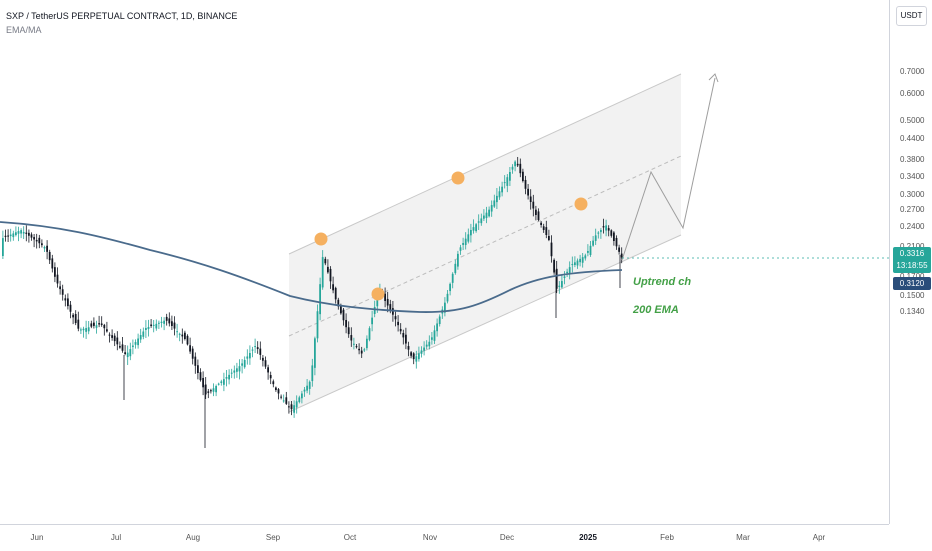  Describe the element at coordinates (24, 30) in the screenshot. I see `indicator-label: EMA/MA` at that location.